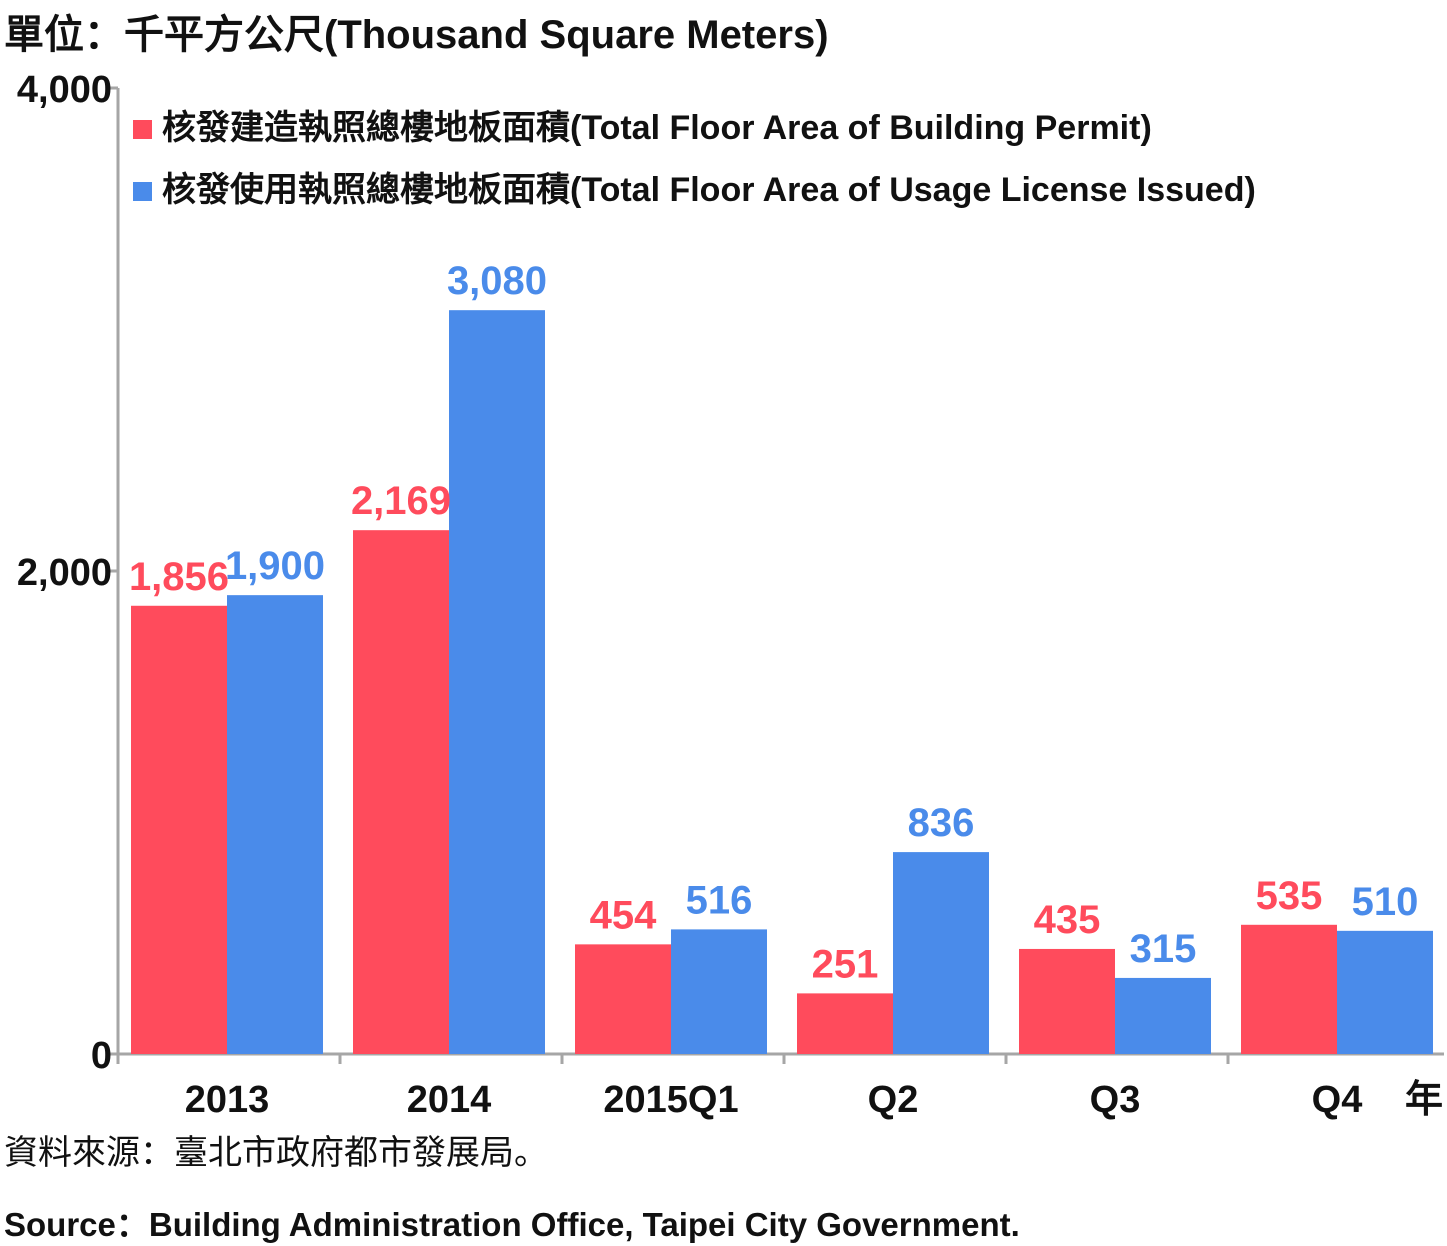 The image size is (1447, 1246). What do you see at coordinates (64, 573) in the screenshot?
I see `y-tick-label: 2,000` at bounding box center [64, 573].